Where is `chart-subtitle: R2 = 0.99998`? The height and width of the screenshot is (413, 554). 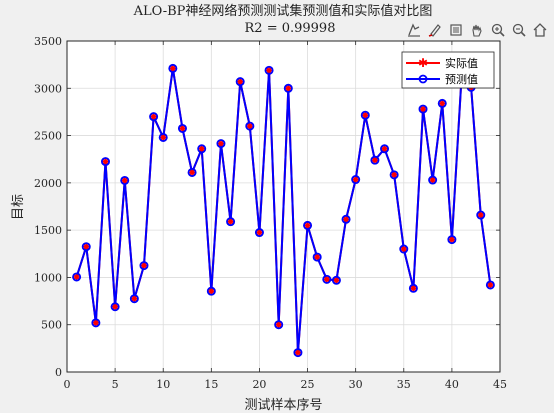 chart-subtitle: R2 = 0.99998 is located at coordinates (290, 28).